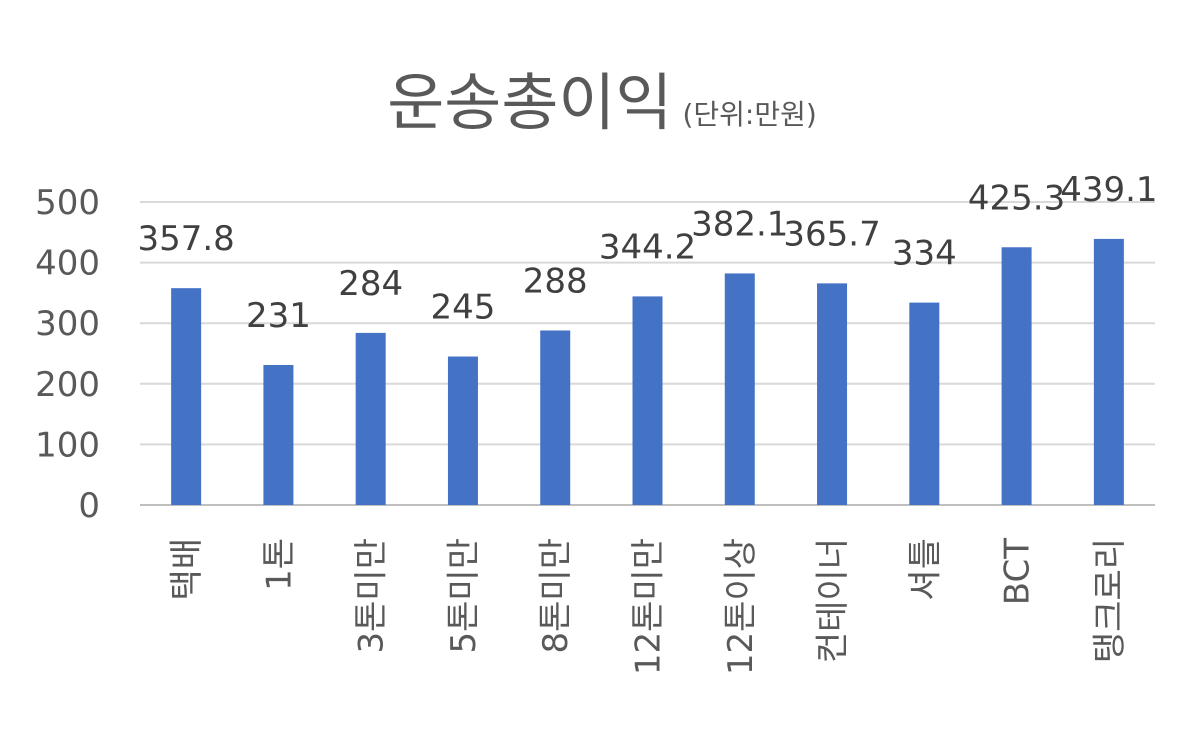  Describe the element at coordinates (464, 595) in the screenshot. I see `x-tick-label: 5톤미만` at that location.